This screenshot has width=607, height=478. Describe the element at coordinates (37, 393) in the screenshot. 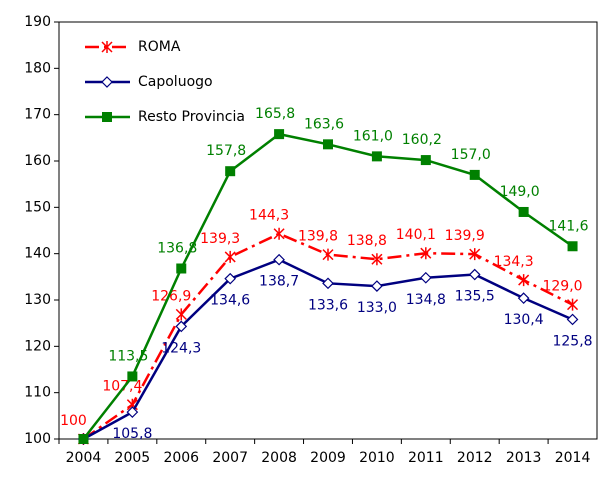

I see `y-tick-label: 110` at that location.